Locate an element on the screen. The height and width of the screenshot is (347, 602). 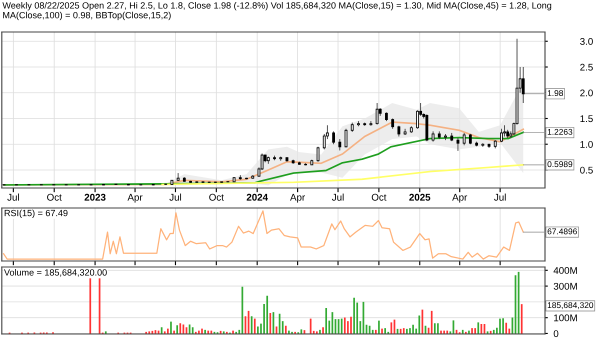
y-tick-label: 0.5 is located at coordinates (586, 170).